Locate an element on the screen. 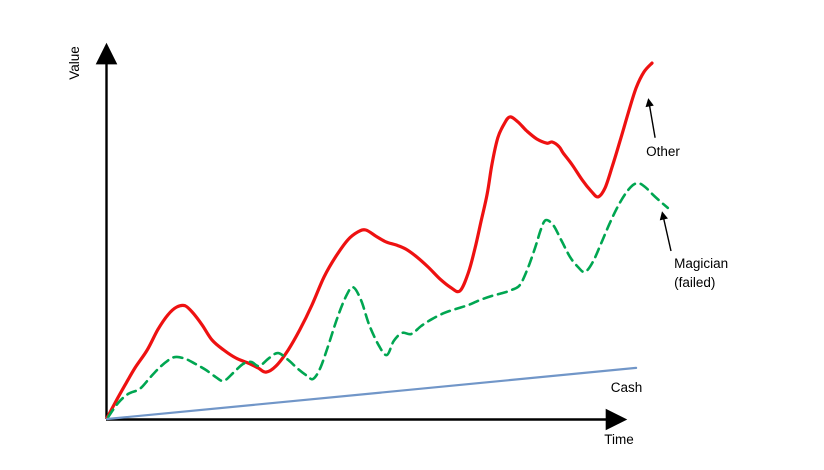 The height and width of the screenshot is (470, 824). x-axis-label: Time is located at coordinates (619, 439).